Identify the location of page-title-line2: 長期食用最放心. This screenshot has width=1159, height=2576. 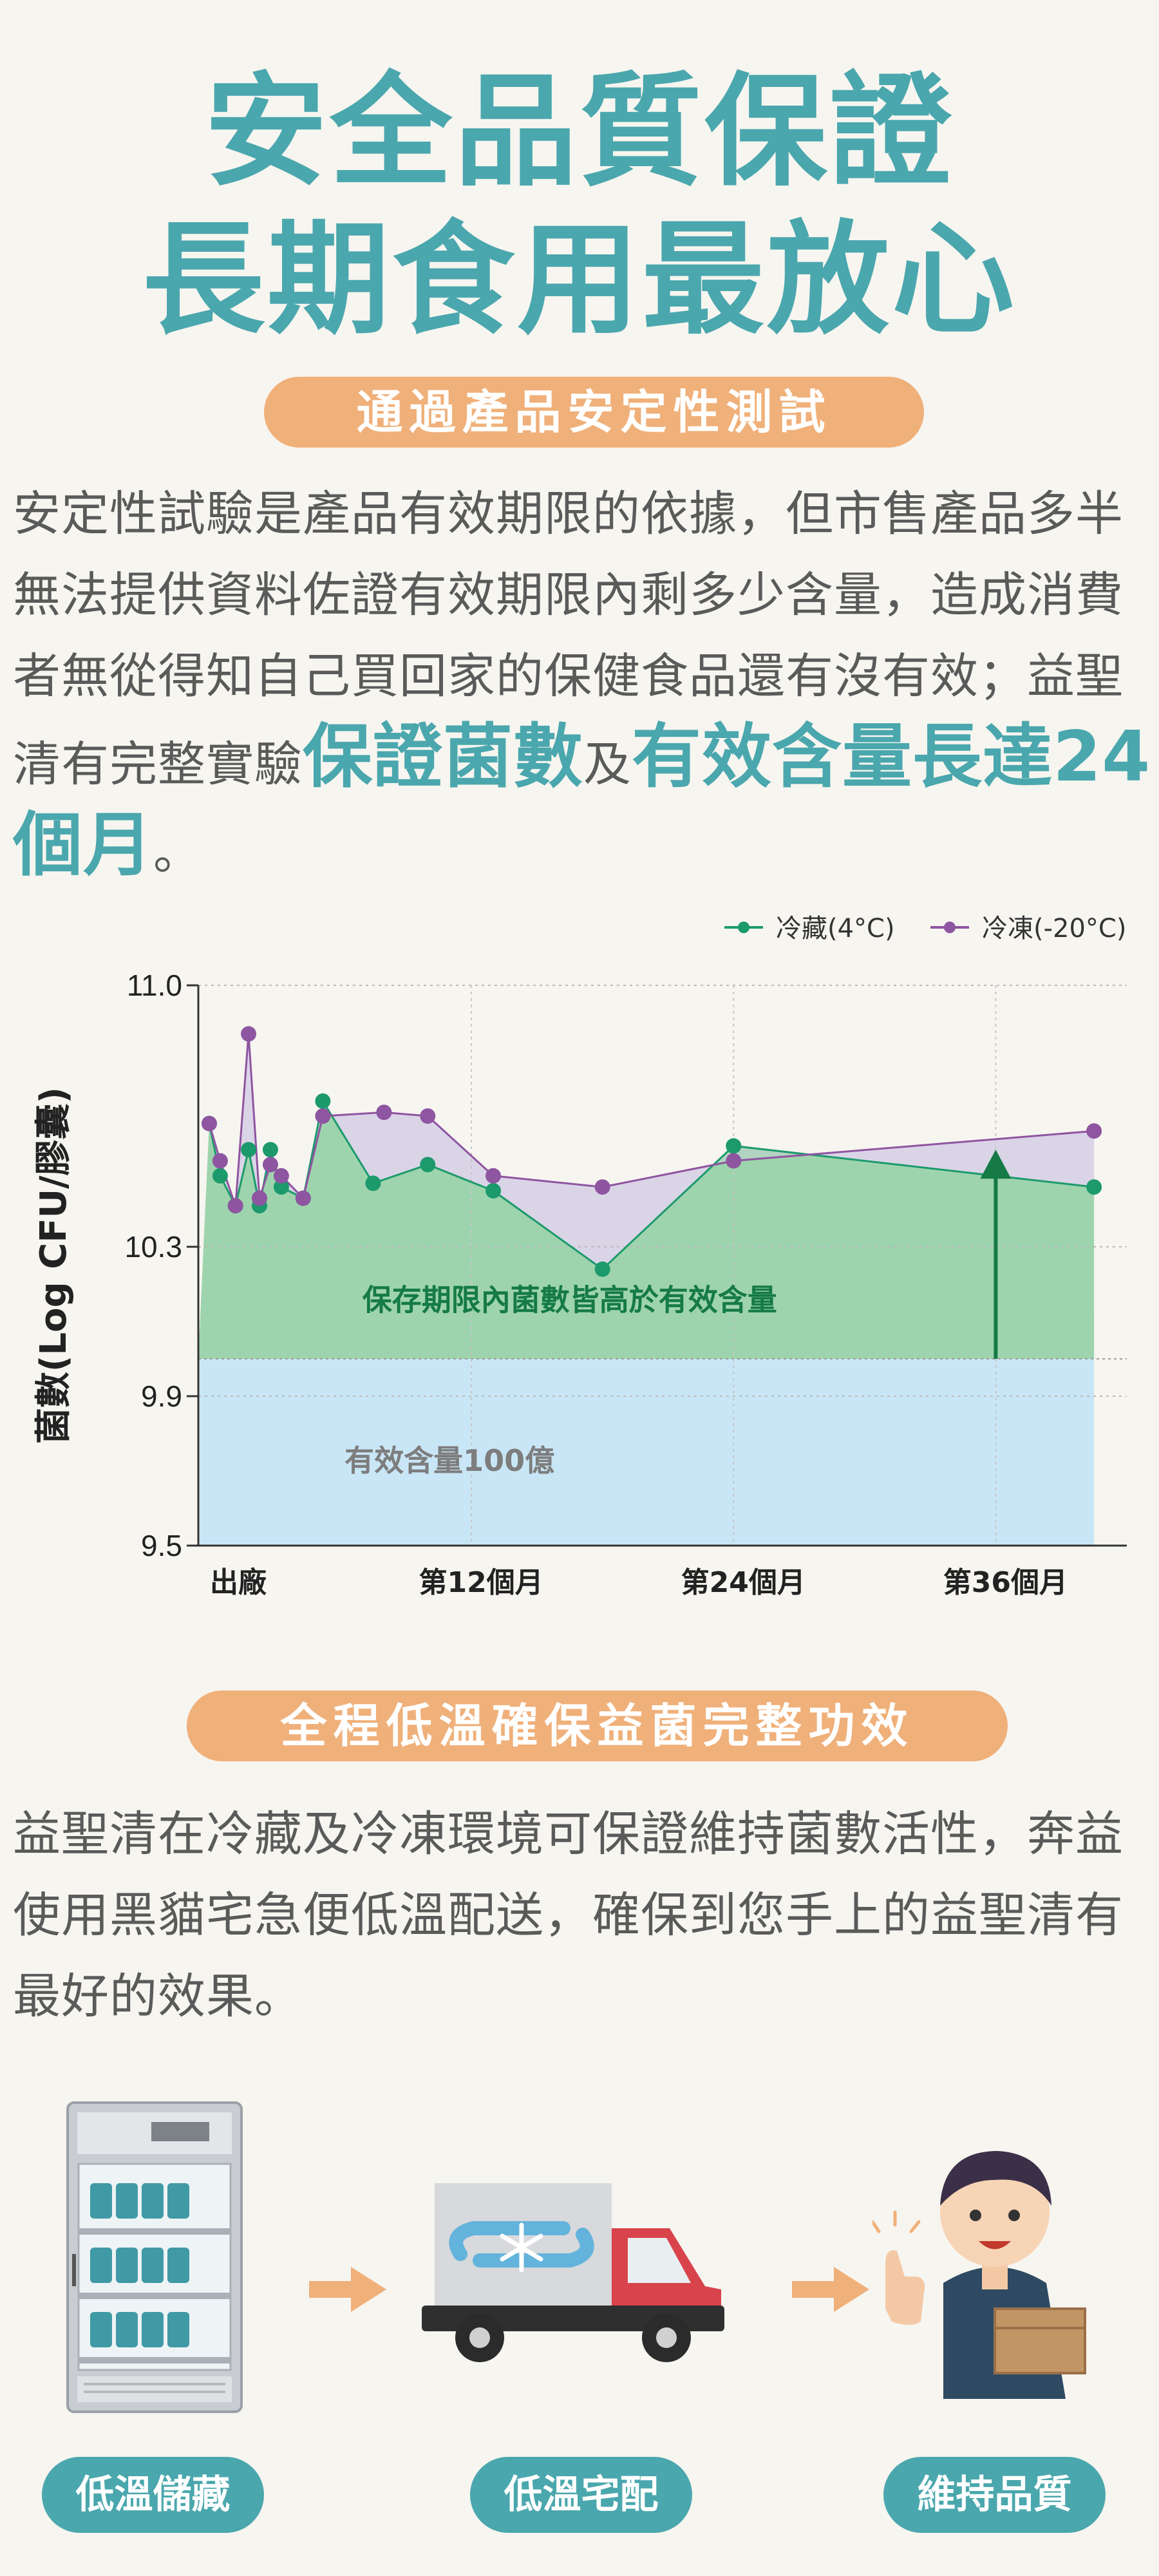
(579, 280).